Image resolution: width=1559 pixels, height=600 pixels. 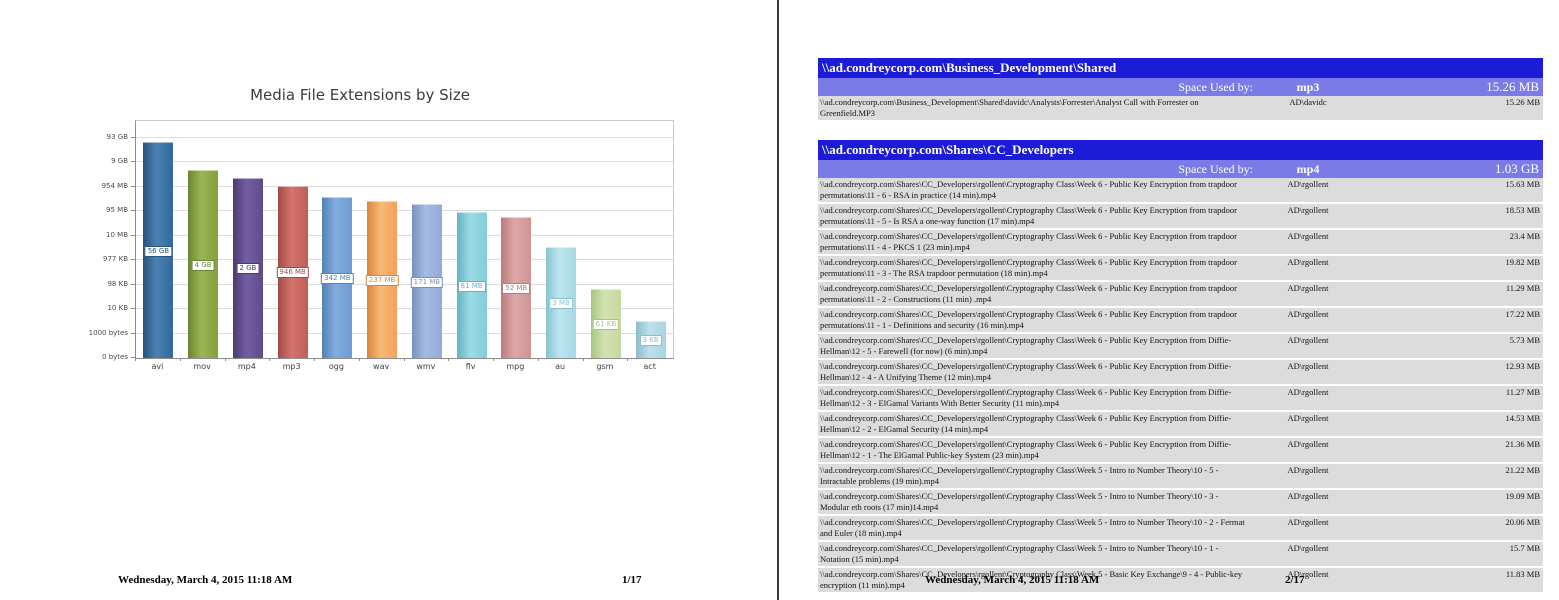 What do you see at coordinates (1522, 574) in the screenshot?
I see `file-size: 11.83 MB` at bounding box center [1522, 574].